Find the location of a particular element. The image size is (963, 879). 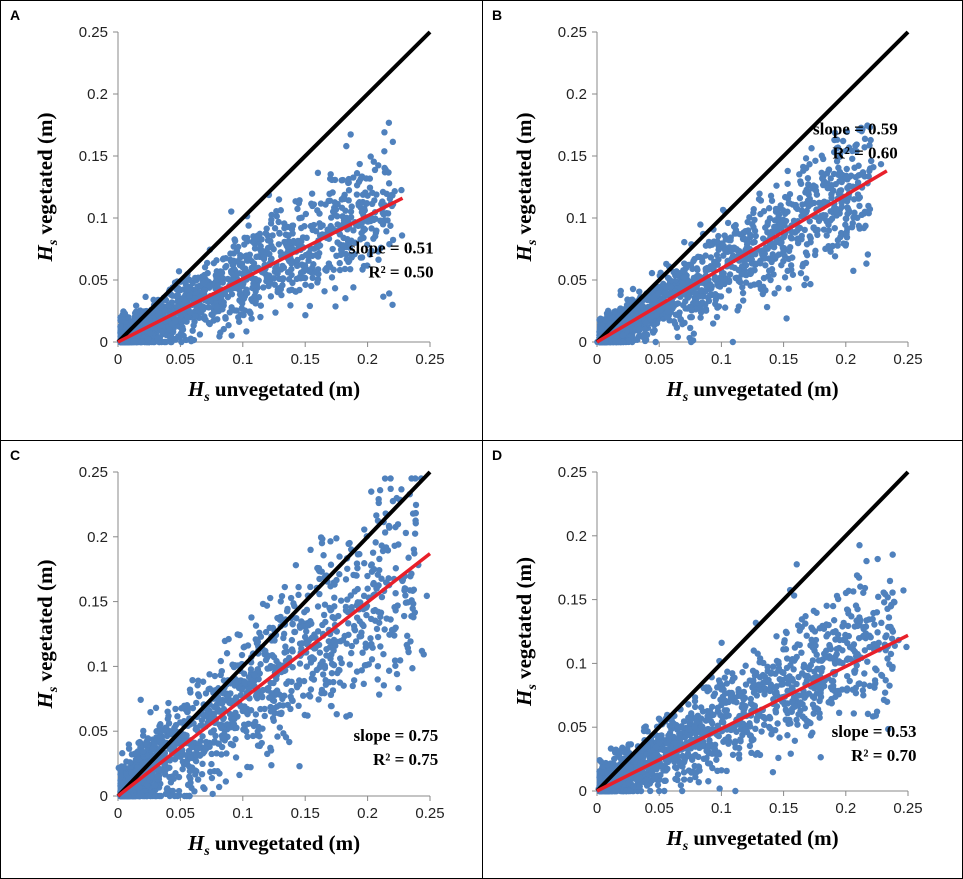

slope-annotation: slope = 0.59 is located at coordinates (855, 128).